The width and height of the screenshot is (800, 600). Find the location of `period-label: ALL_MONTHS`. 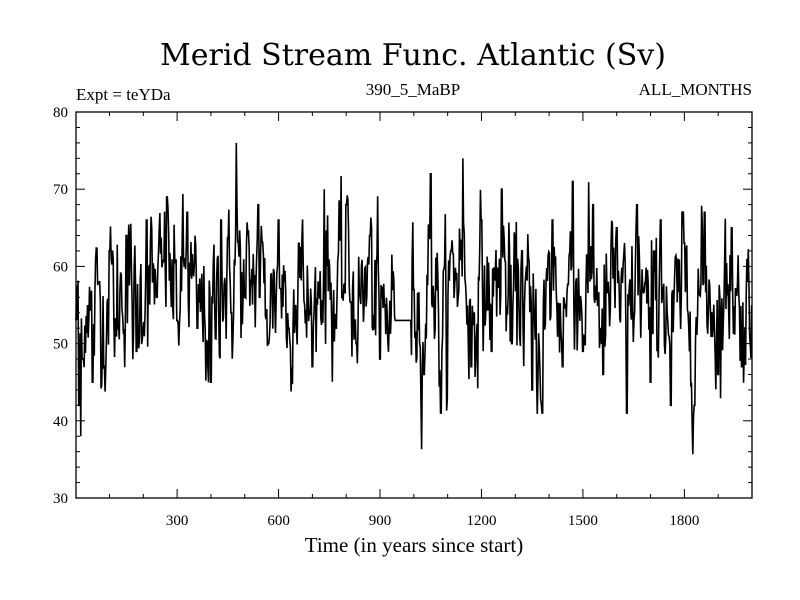

period-label: ALL_MONTHS is located at coordinates (695, 89).